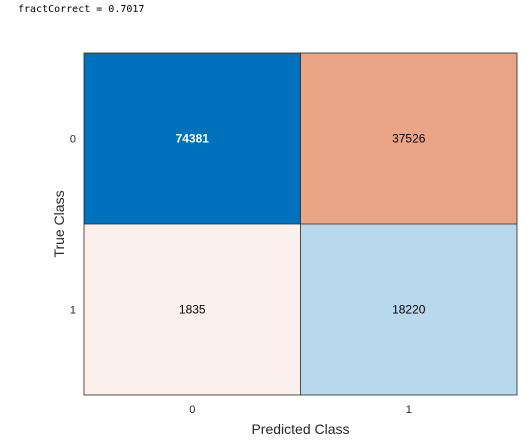  What do you see at coordinates (192, 410) in the screenshot?
I see `x-tick-label: 0` at bounding box center [192, 410].